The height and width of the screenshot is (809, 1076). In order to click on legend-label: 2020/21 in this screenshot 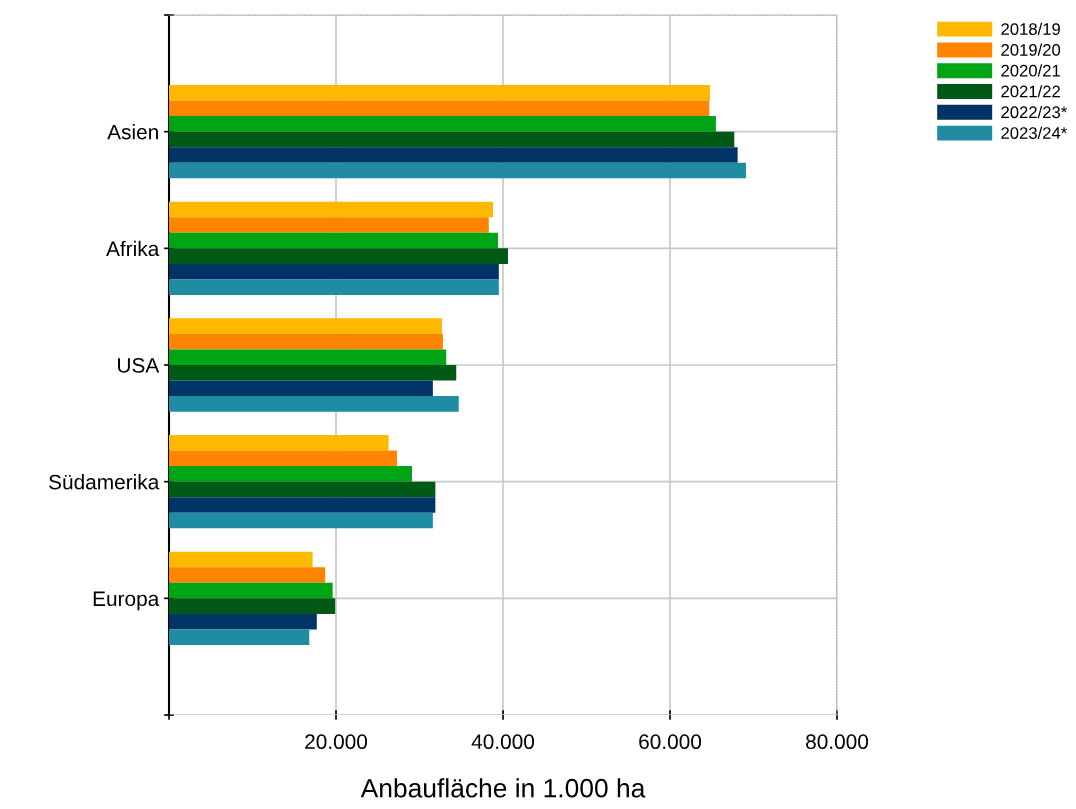, I will do `click(1030, 70)`.